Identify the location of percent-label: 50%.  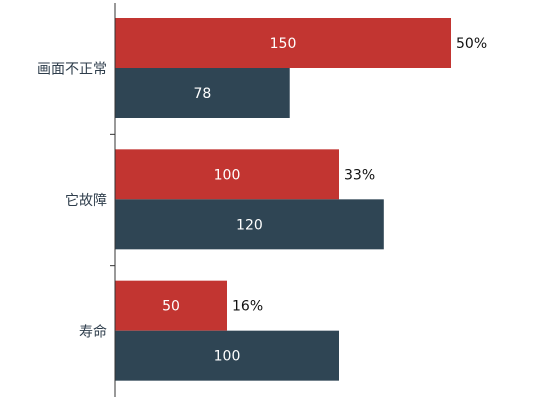
(471, 44).